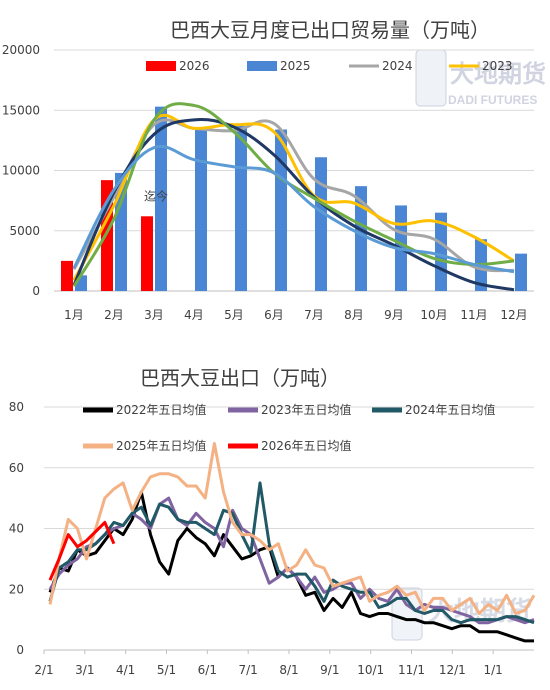 The height and width of the screenshot is (690, 550). I want to click on c1-xtick-label: 11月, so click(473, 315).